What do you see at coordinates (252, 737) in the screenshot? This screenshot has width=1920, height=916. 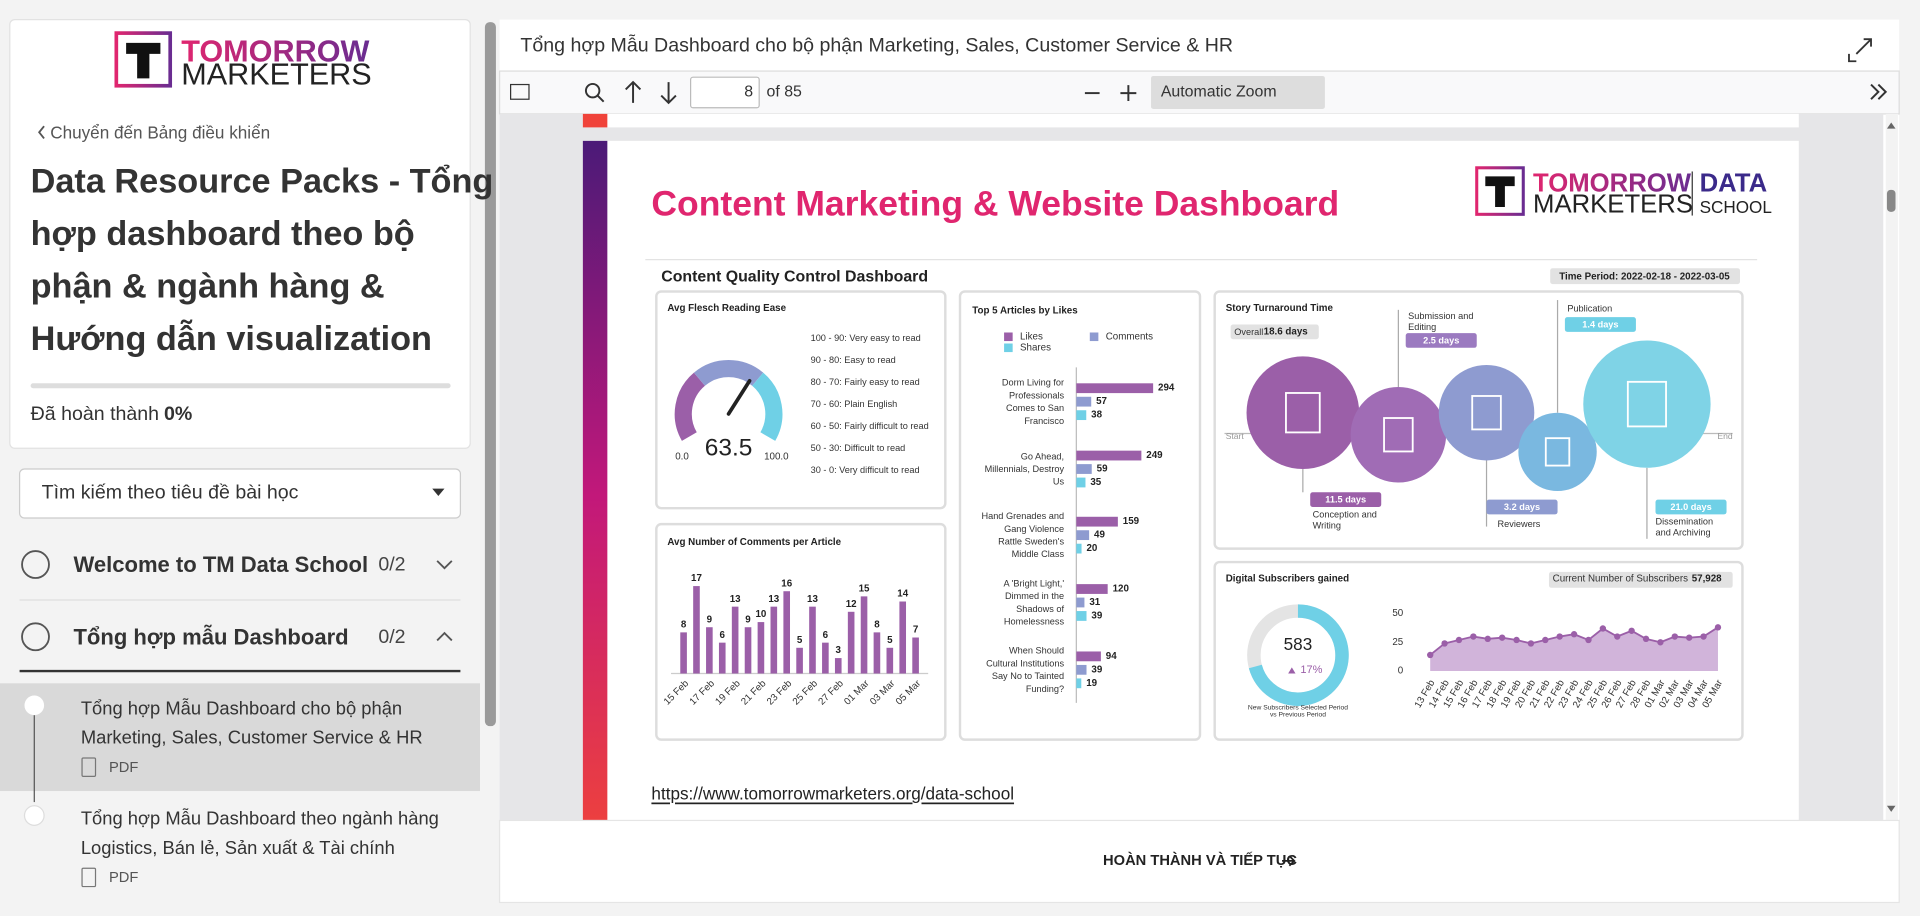 I see `lesson-title: Marketing, Sales, Customer Service & HR` at bounding box center [252, 737].